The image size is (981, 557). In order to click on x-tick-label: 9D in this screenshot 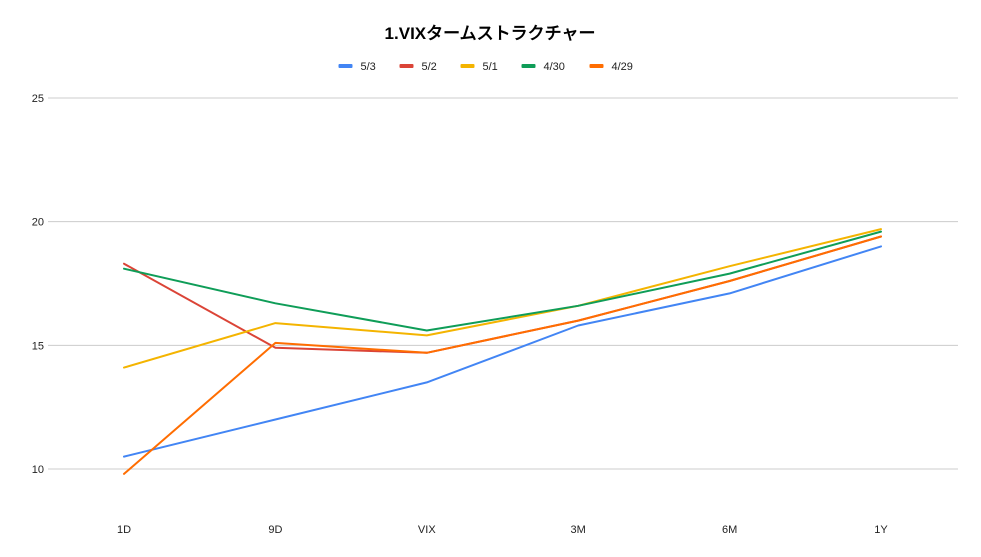, I will do `click(275, 530)`.